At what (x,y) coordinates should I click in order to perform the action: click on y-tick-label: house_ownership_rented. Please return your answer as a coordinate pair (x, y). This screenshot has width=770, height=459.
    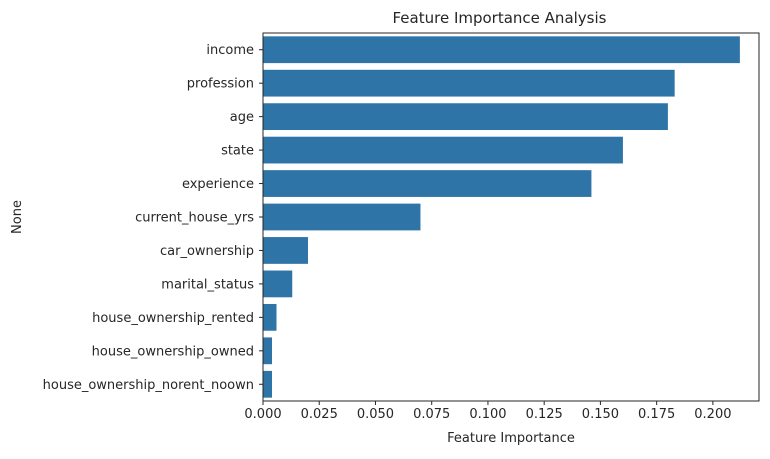
    Looking at the image, I should click on (173, 318).